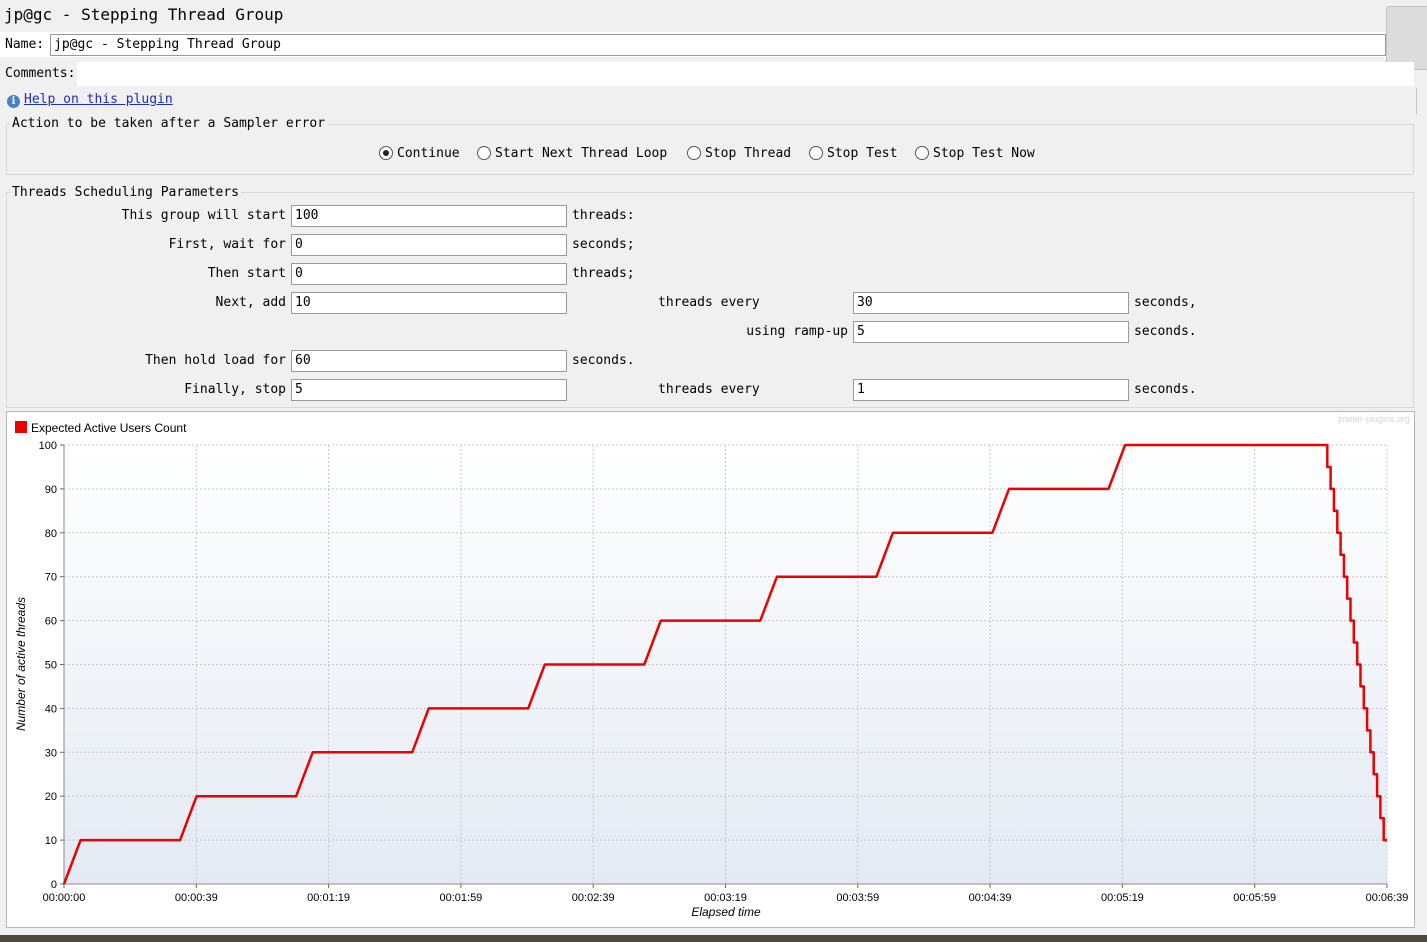 This screenshot has height=942, width=1427. Describe the element at coordinates (1165, 389) in the screenshot. I see `stop-every-unit: seconds.` at that location.